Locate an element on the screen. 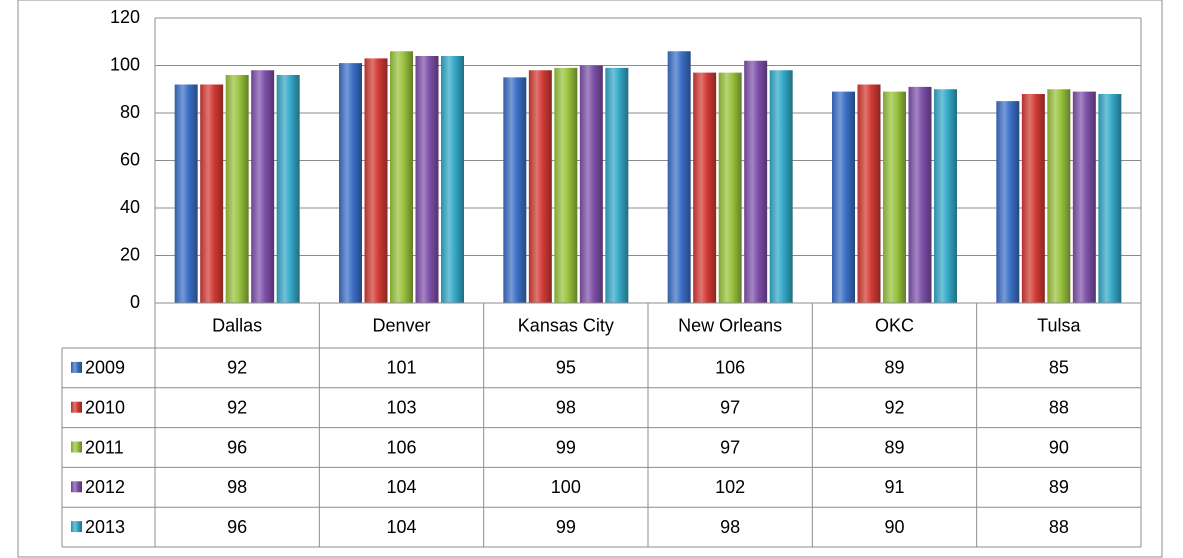 The height and width of the screenshot is (558, 1183). x-tick-label: Kansas City is located at coordinates (566, 325).